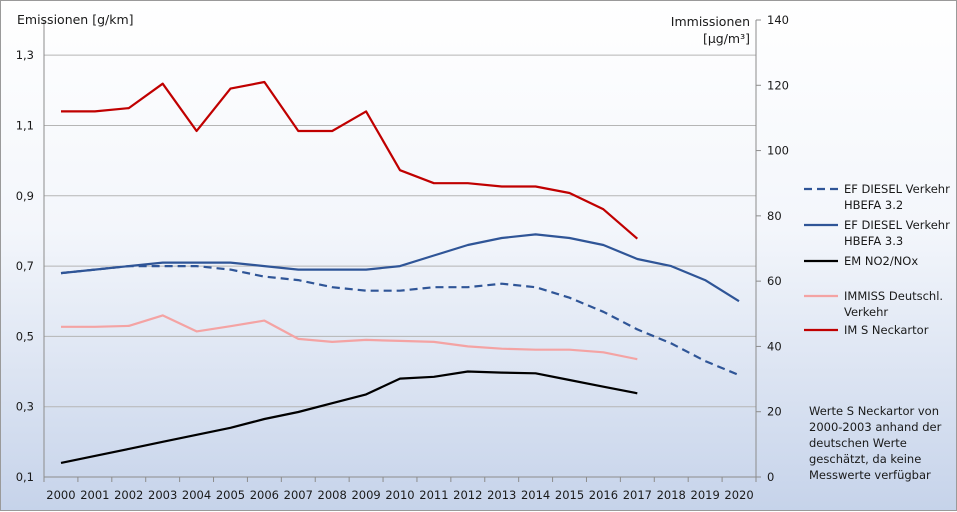  What do you see at coordinates (886, 330) in the screenshot?
I see `legend-label: IM S Neckartor` at bounding box center [886, 330].